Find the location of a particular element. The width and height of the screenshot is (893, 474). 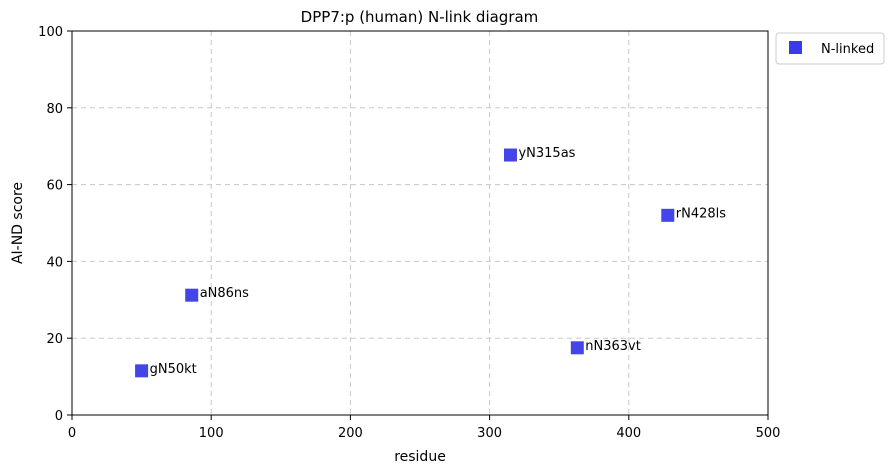

point-label: gN50kt is located at coordinates (173, 369).